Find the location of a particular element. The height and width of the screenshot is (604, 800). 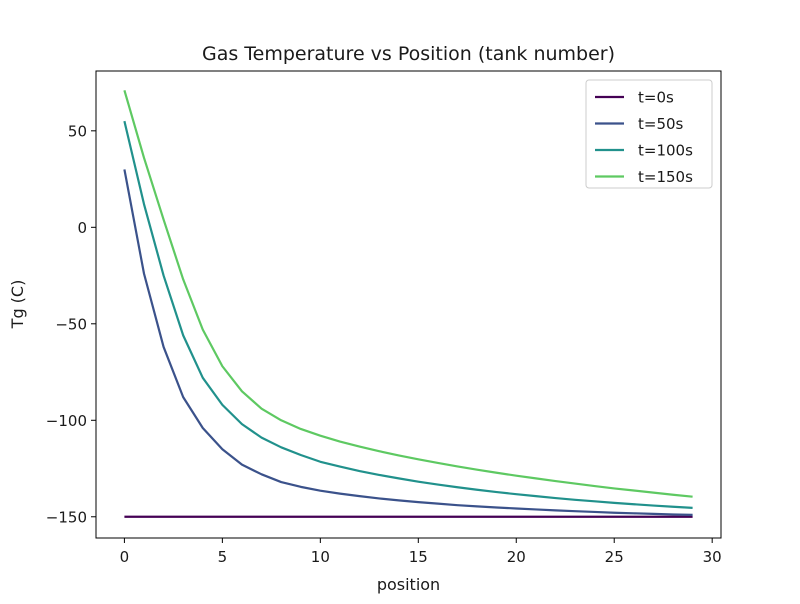

x-axis: 0 5 10 15 20 25 30 is located at coordinates (421, 552).